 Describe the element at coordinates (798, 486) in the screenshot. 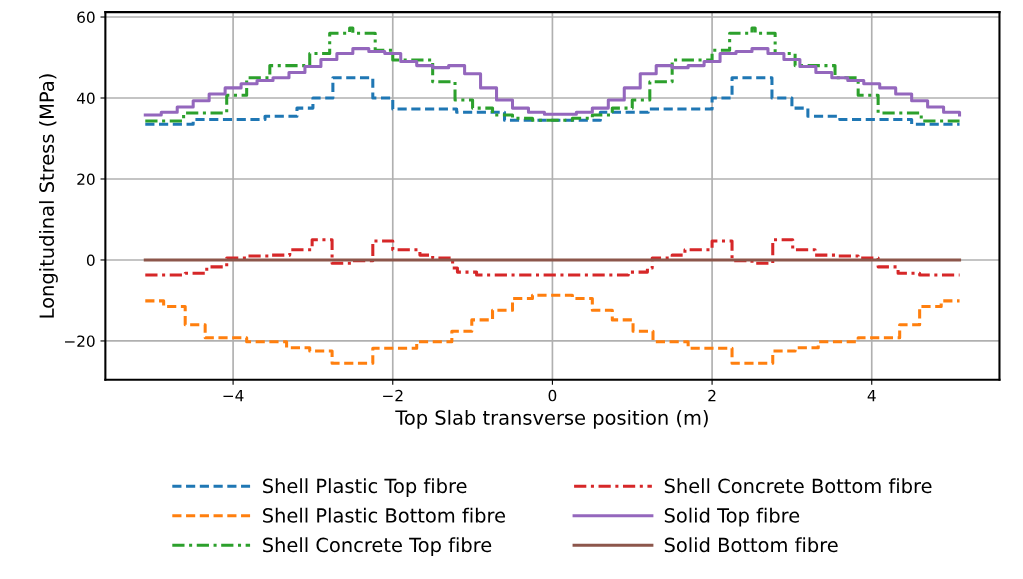

I see `legend-label: Shell Concrete Bottom fibre` at that location.